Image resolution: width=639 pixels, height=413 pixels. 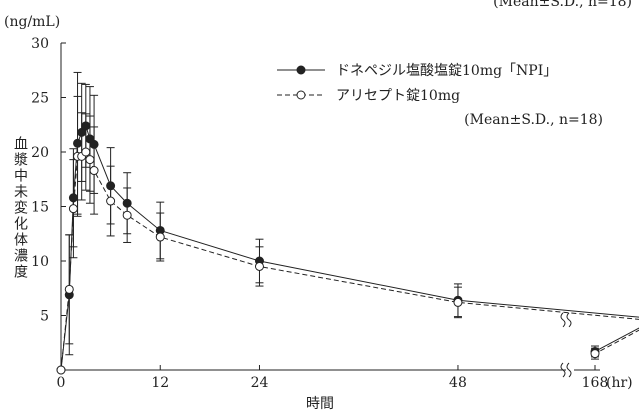 What do you see at coordinates (619, 383) in the screenshot?
I see `x-unit-label: (hr)` at bounding box center [619, 383].